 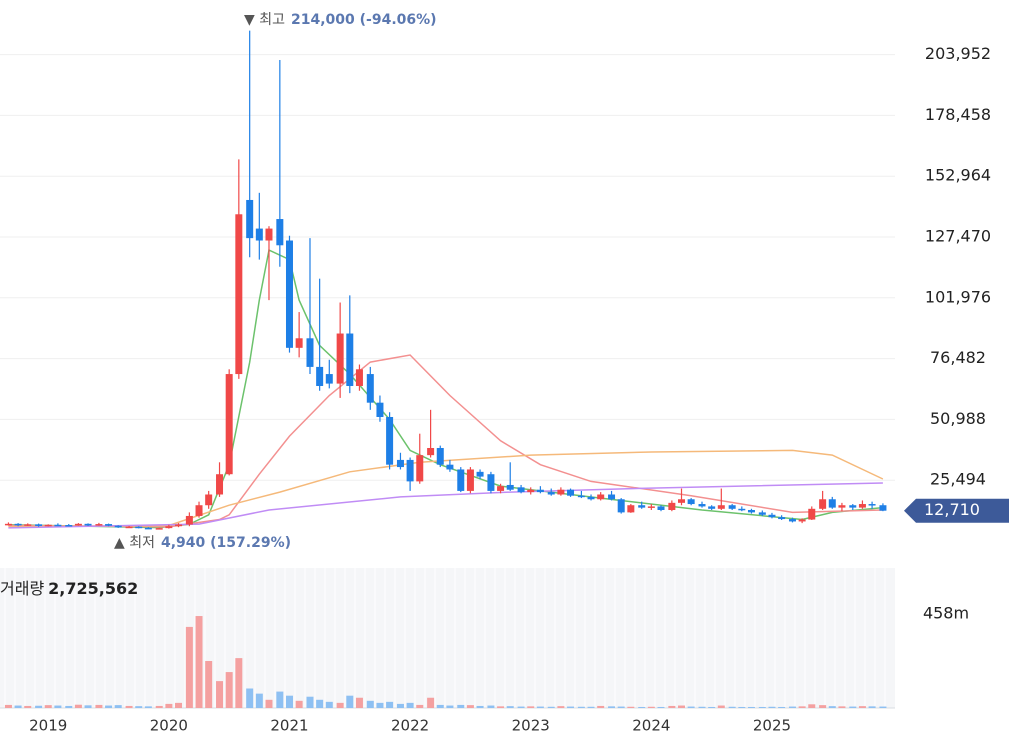 What do you see at coordinates (93, 588) in the screenshot?
I see `volume-current: 2,725,562` at bounding box center [93, 588].